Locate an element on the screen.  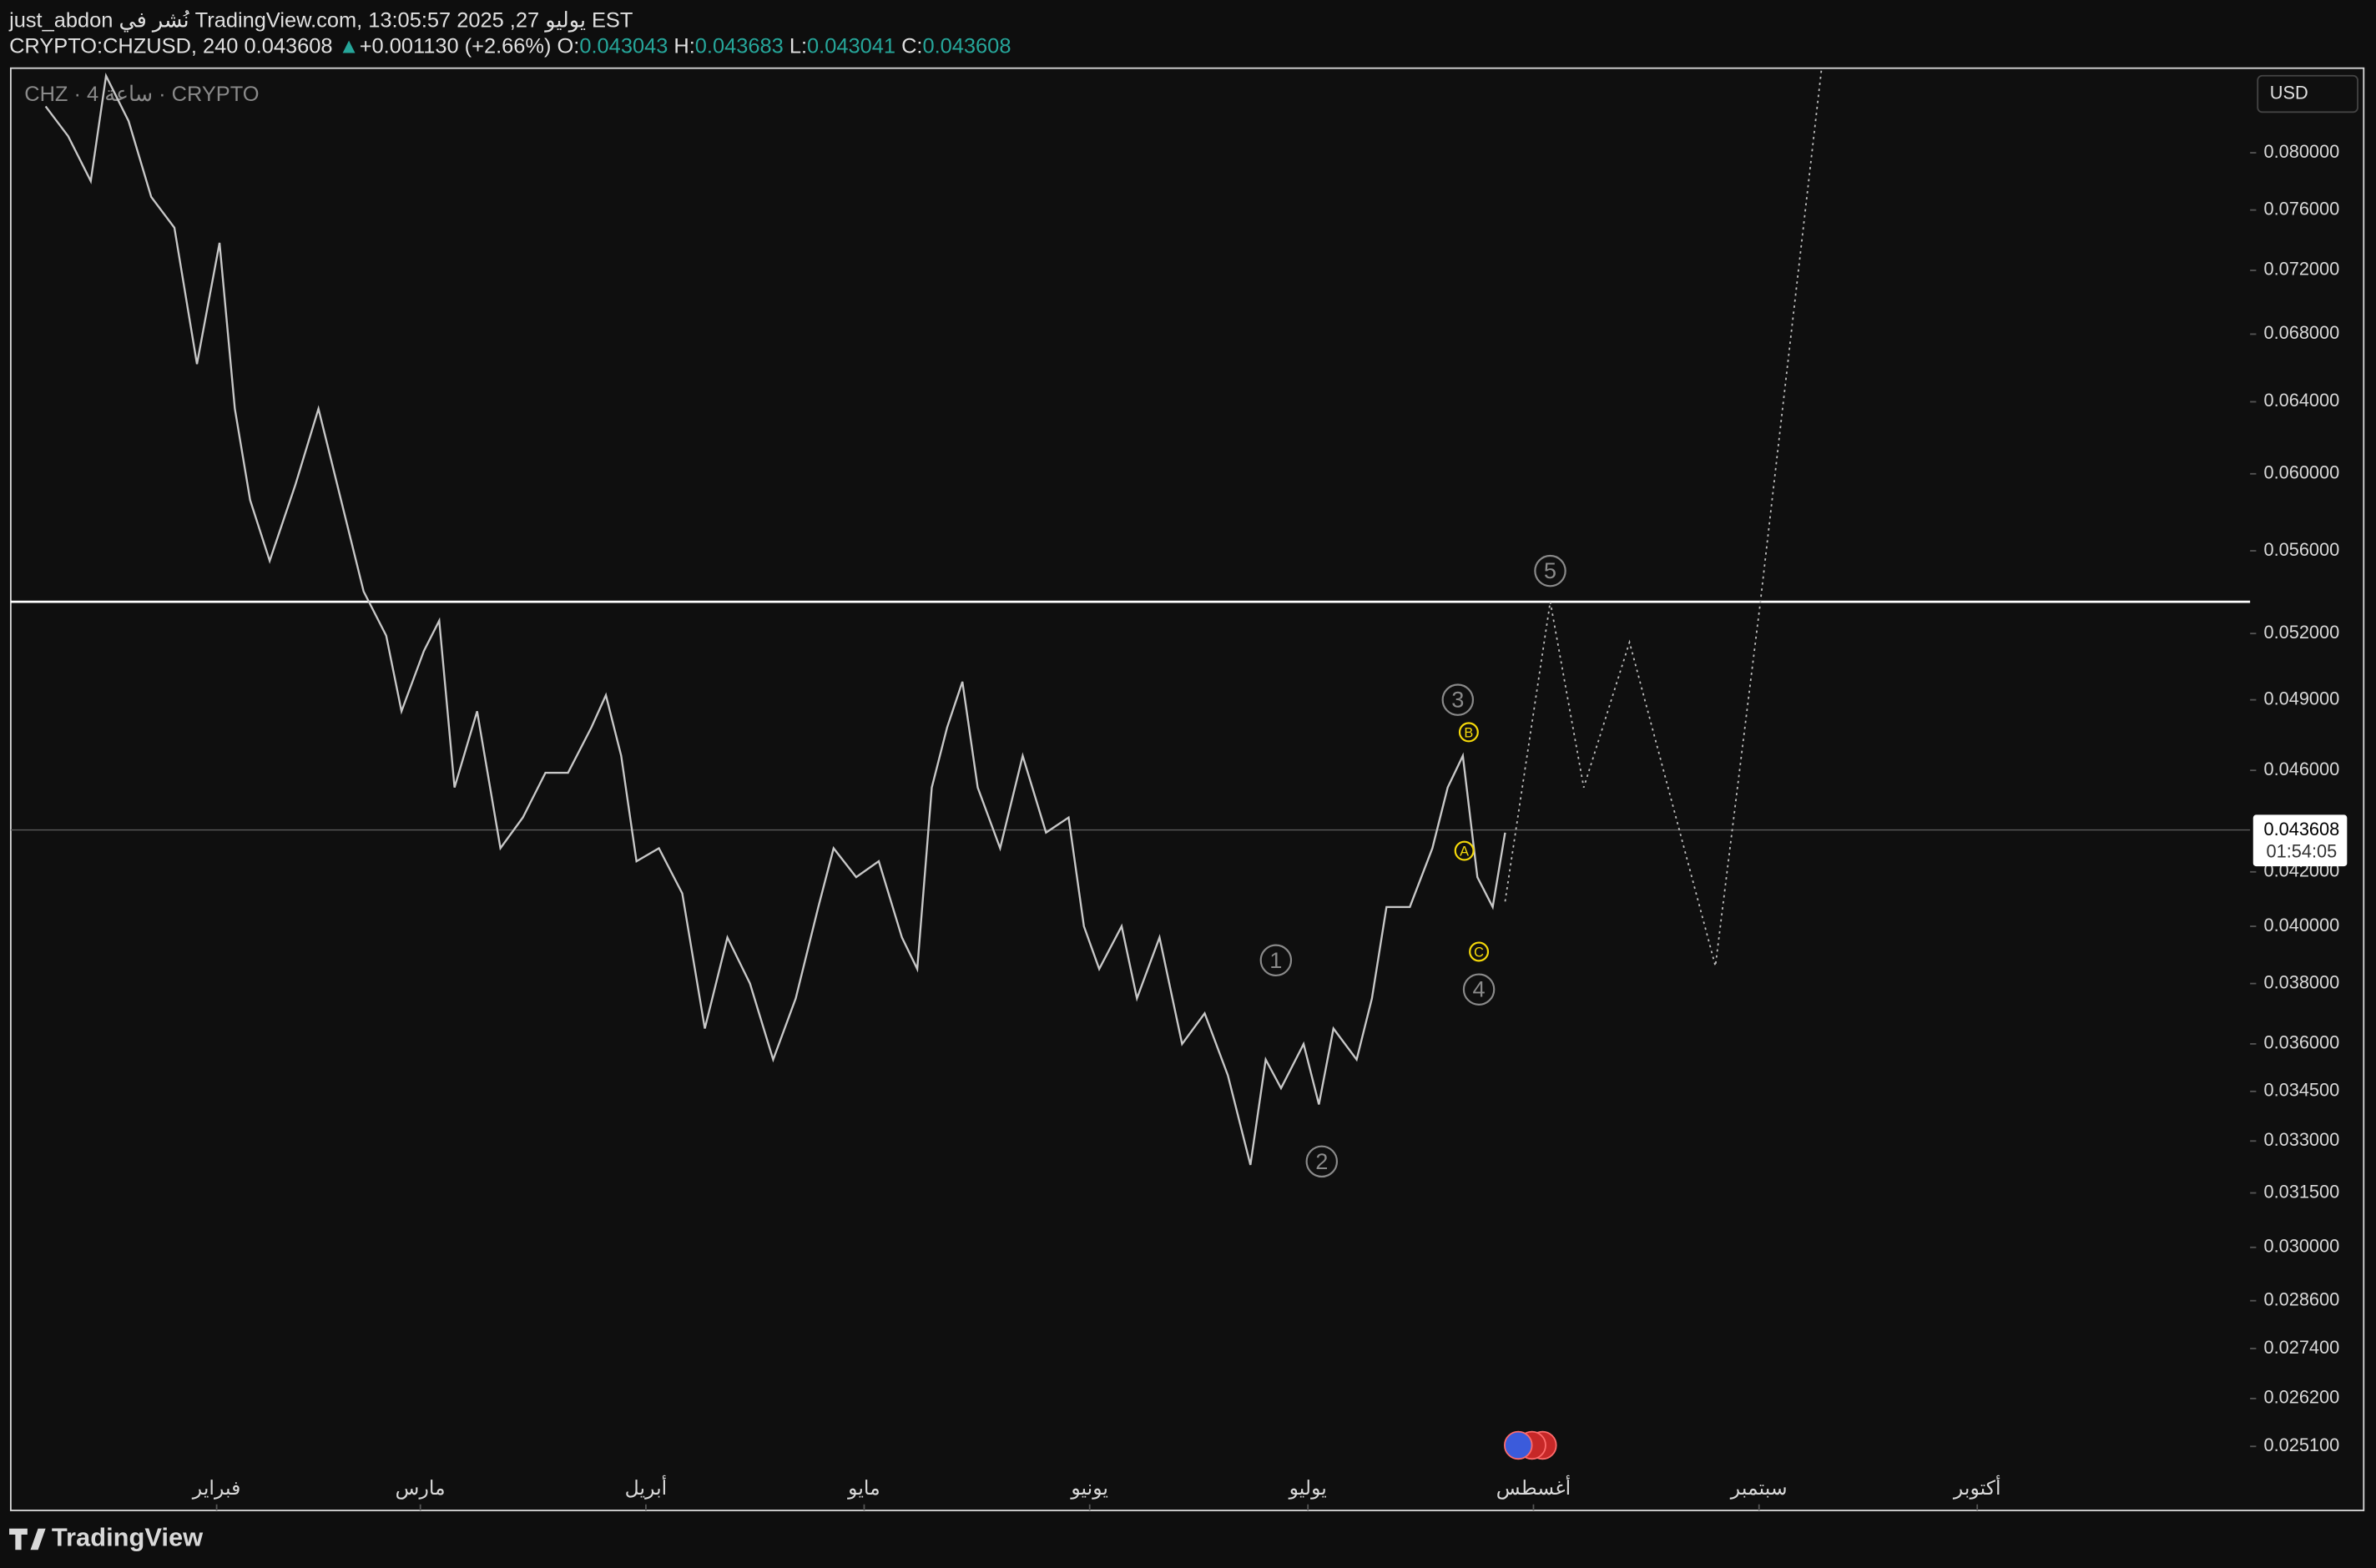
last-price-box is located at coordinates (2300, 840).